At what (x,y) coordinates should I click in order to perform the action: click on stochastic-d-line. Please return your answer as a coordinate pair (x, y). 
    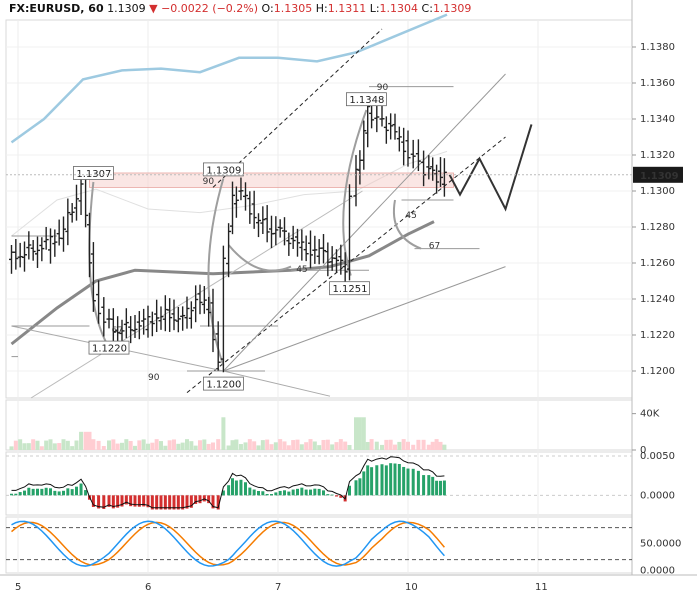
    Looking at the image, I should click on (228, 543).